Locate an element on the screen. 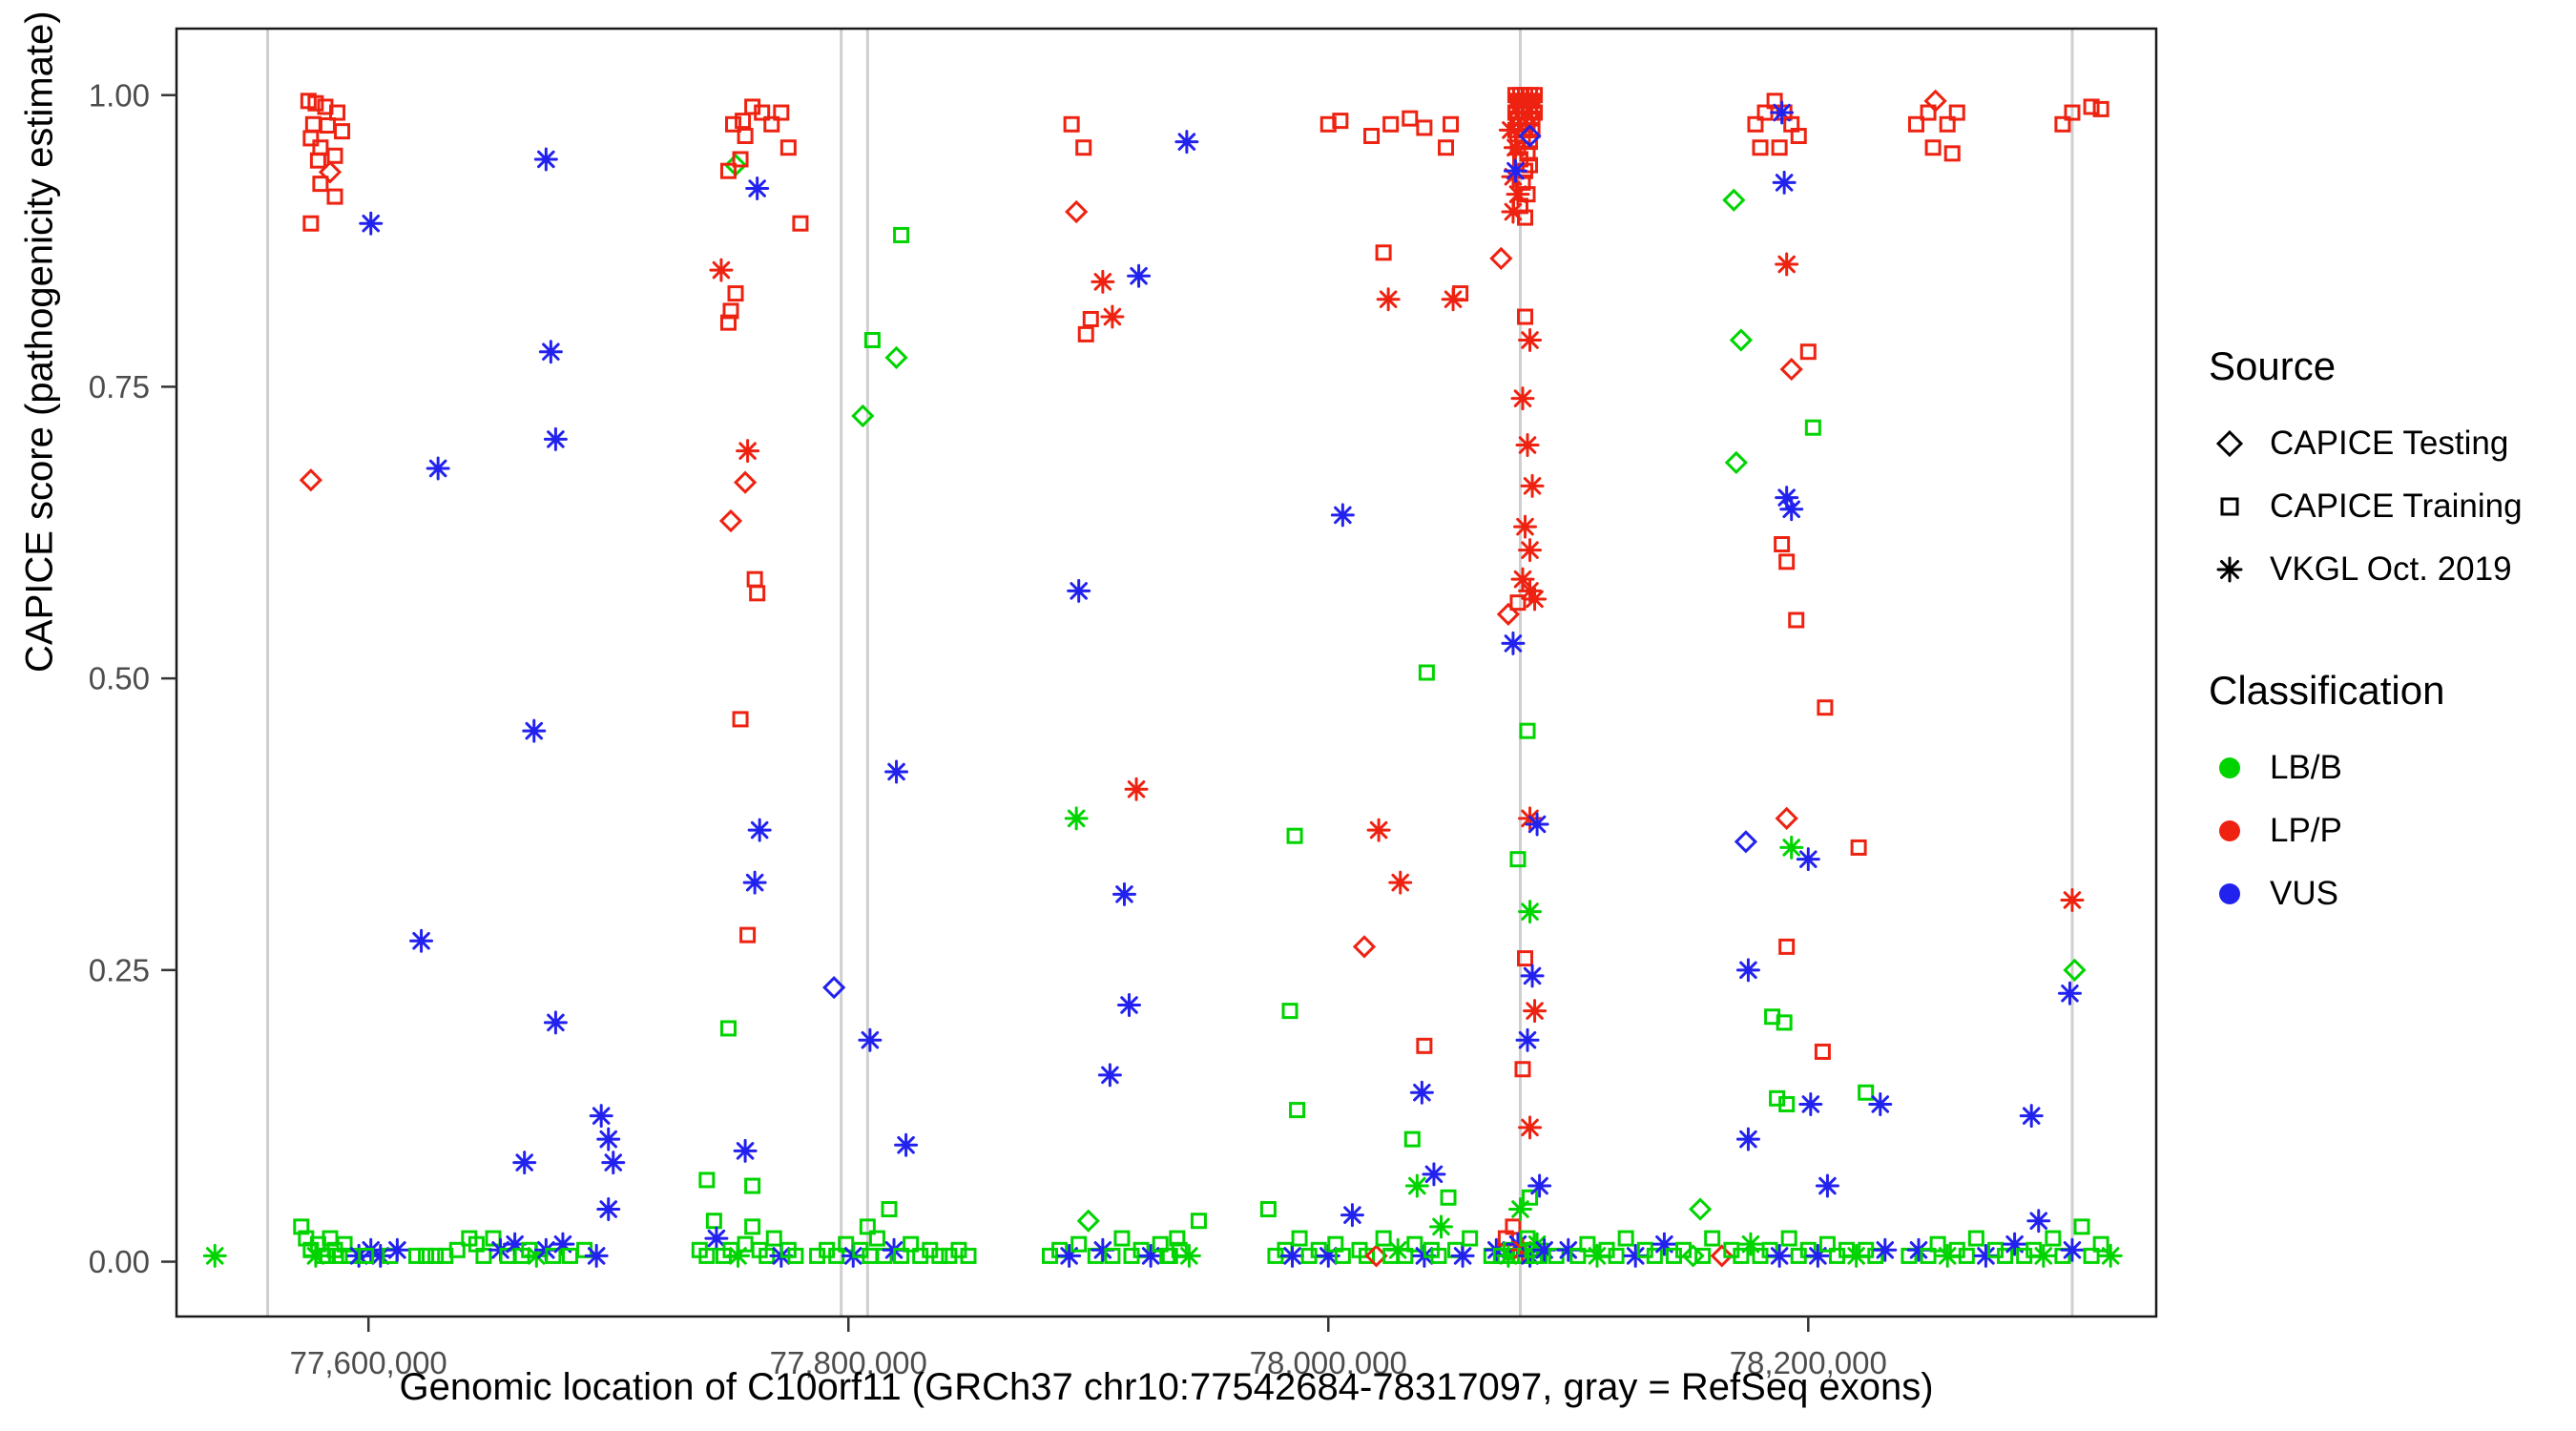 This screenshot has height=1431, width=2576. legend-source-label: VKGL Oct. 2019 is located at coordinates (2391, 569).